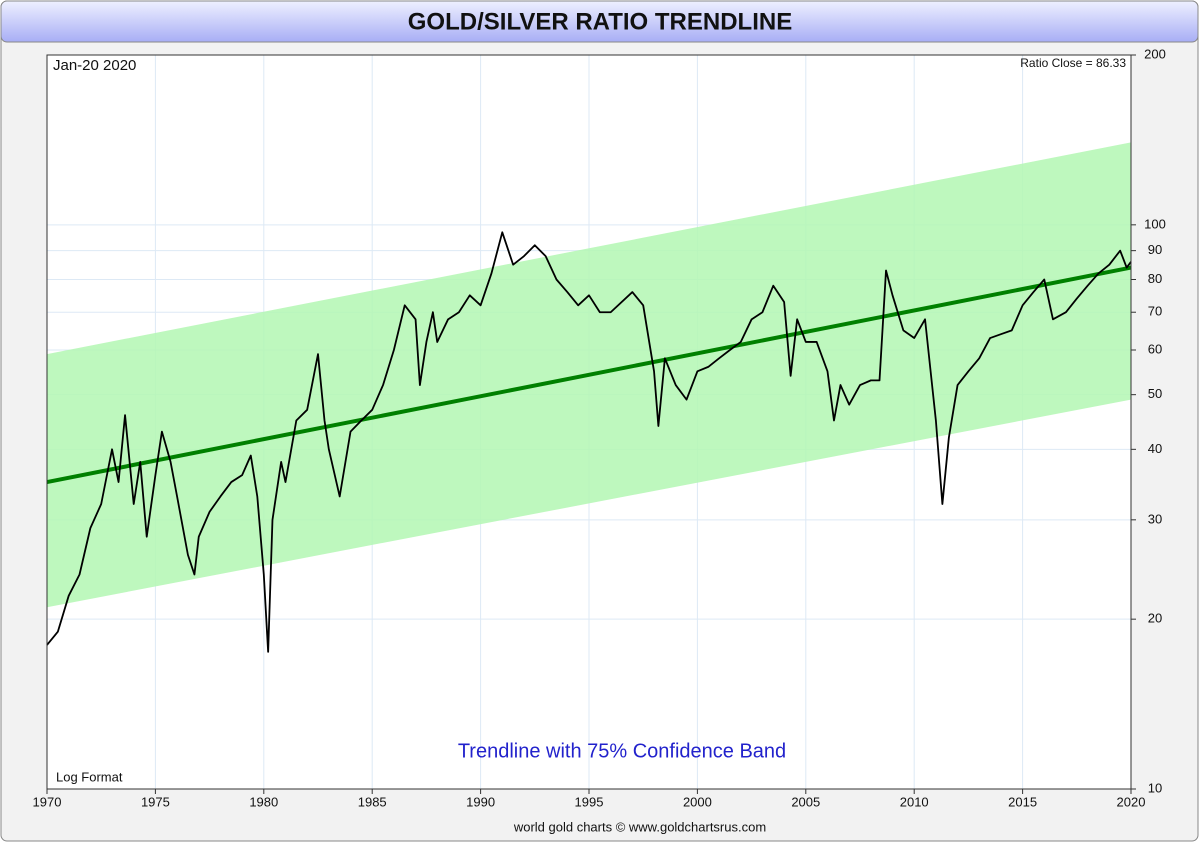 This screenshot has width=1200, height=848. Describe the element at coordinates (89, 776) in the screenshot. I see `scale-label: Log Format` at that location.